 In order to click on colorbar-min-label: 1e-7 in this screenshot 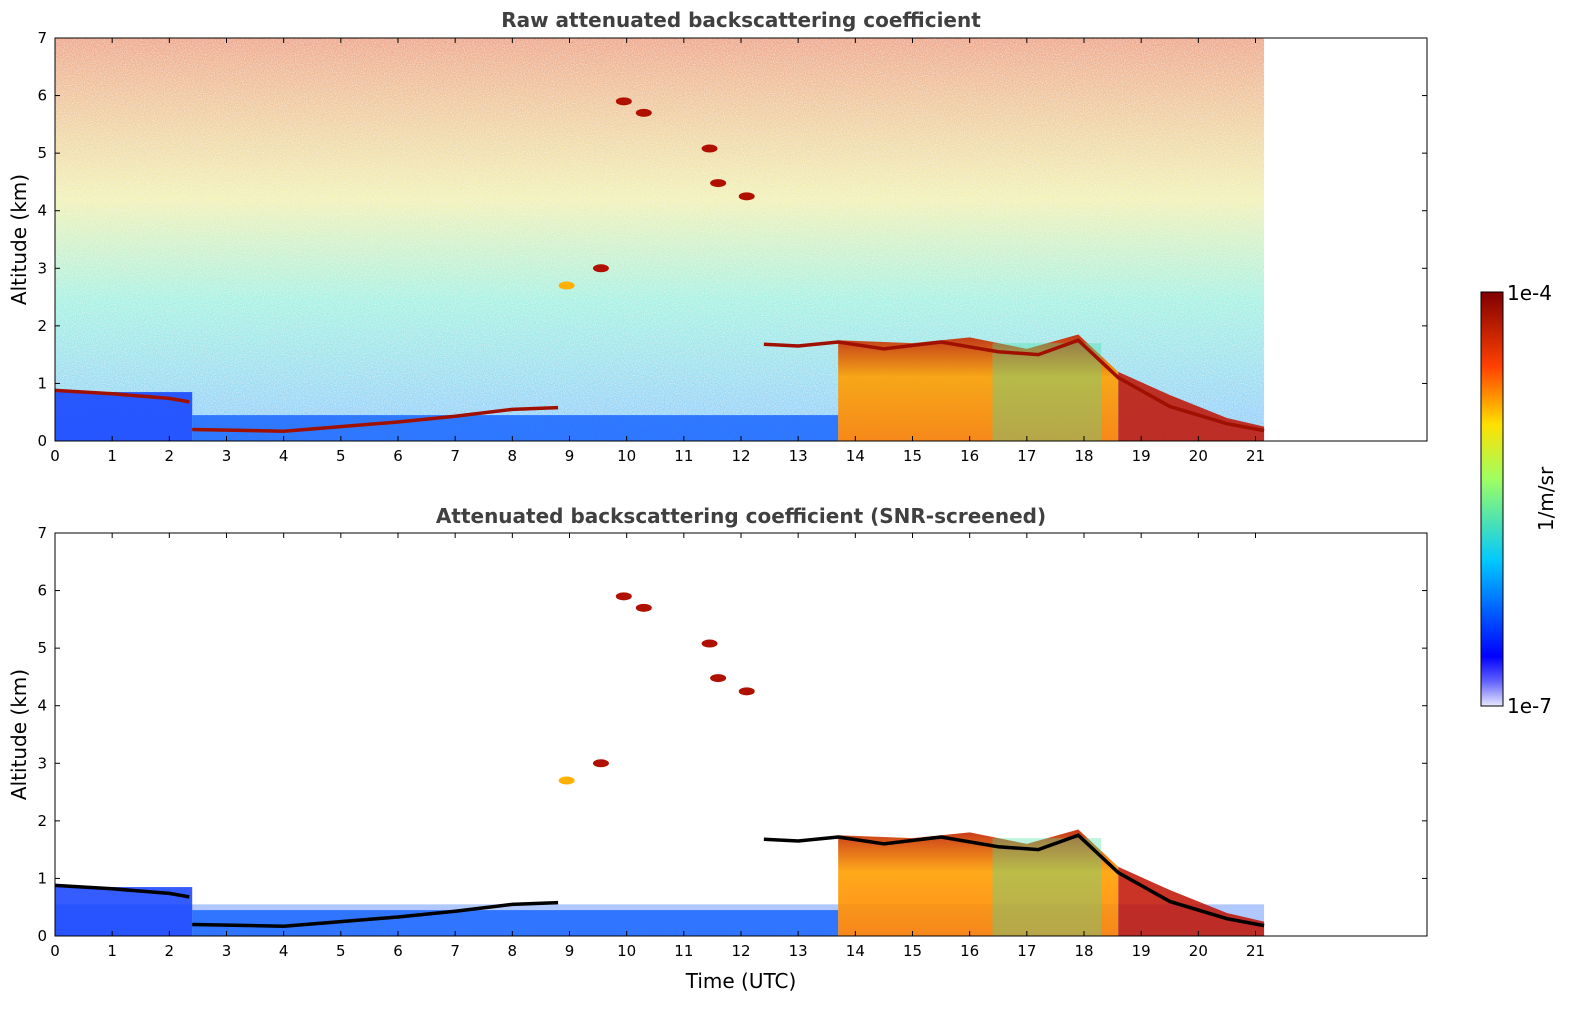, I will do `click(1529, 706)`.